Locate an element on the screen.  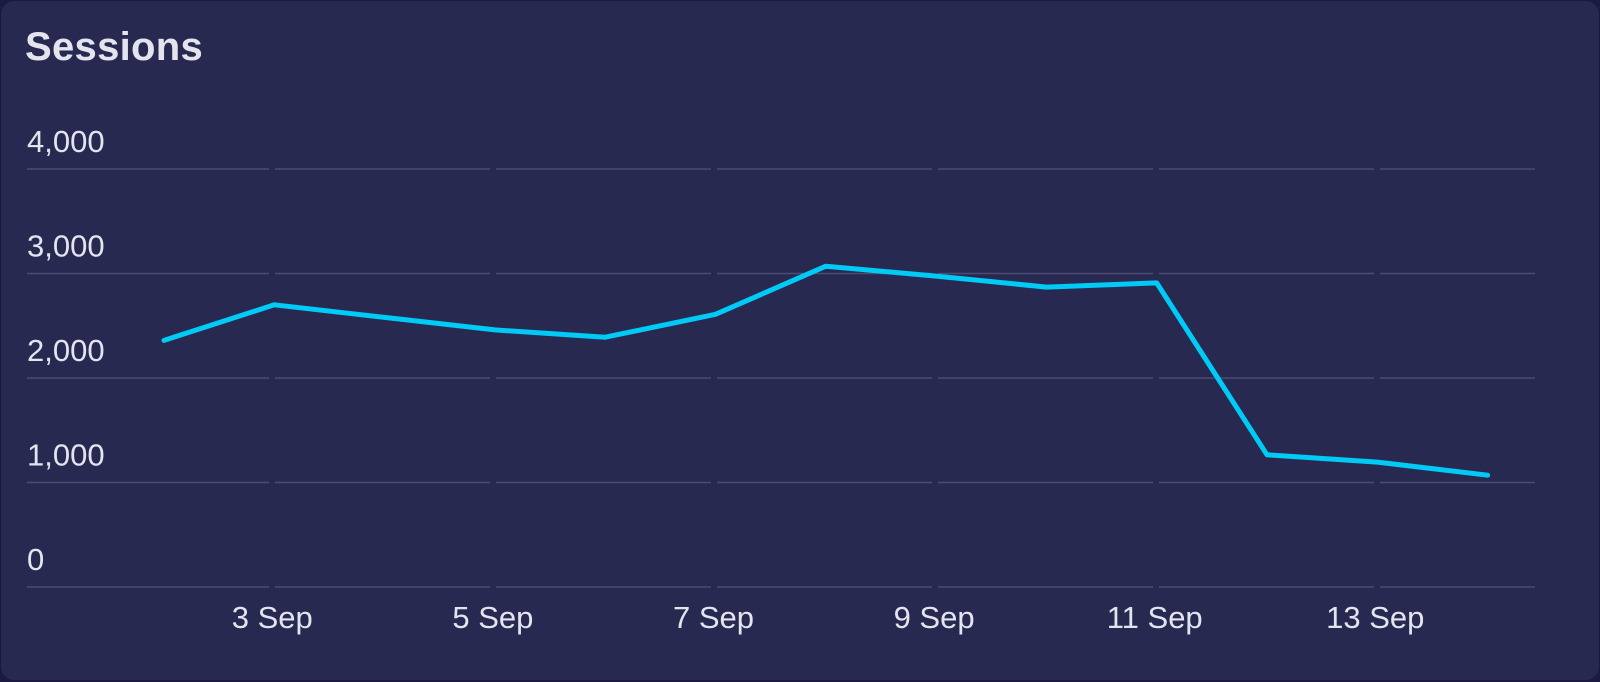
x-tick-label: 5 Sep is located at coordinates (492, 617).